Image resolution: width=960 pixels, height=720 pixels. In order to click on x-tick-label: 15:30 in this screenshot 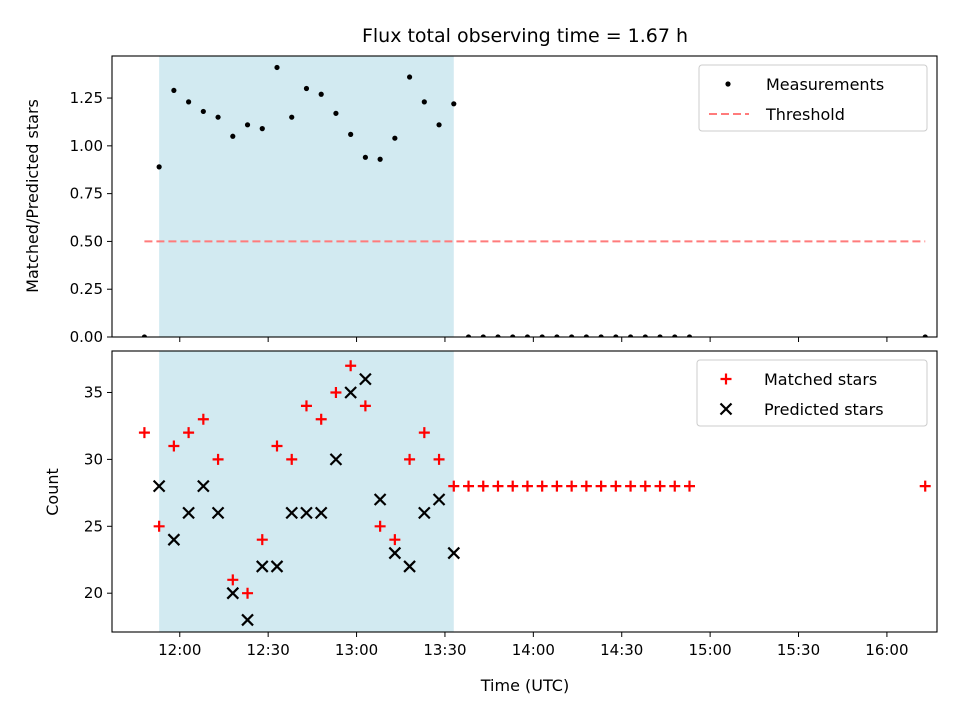, I will do `click(798, 650)`.